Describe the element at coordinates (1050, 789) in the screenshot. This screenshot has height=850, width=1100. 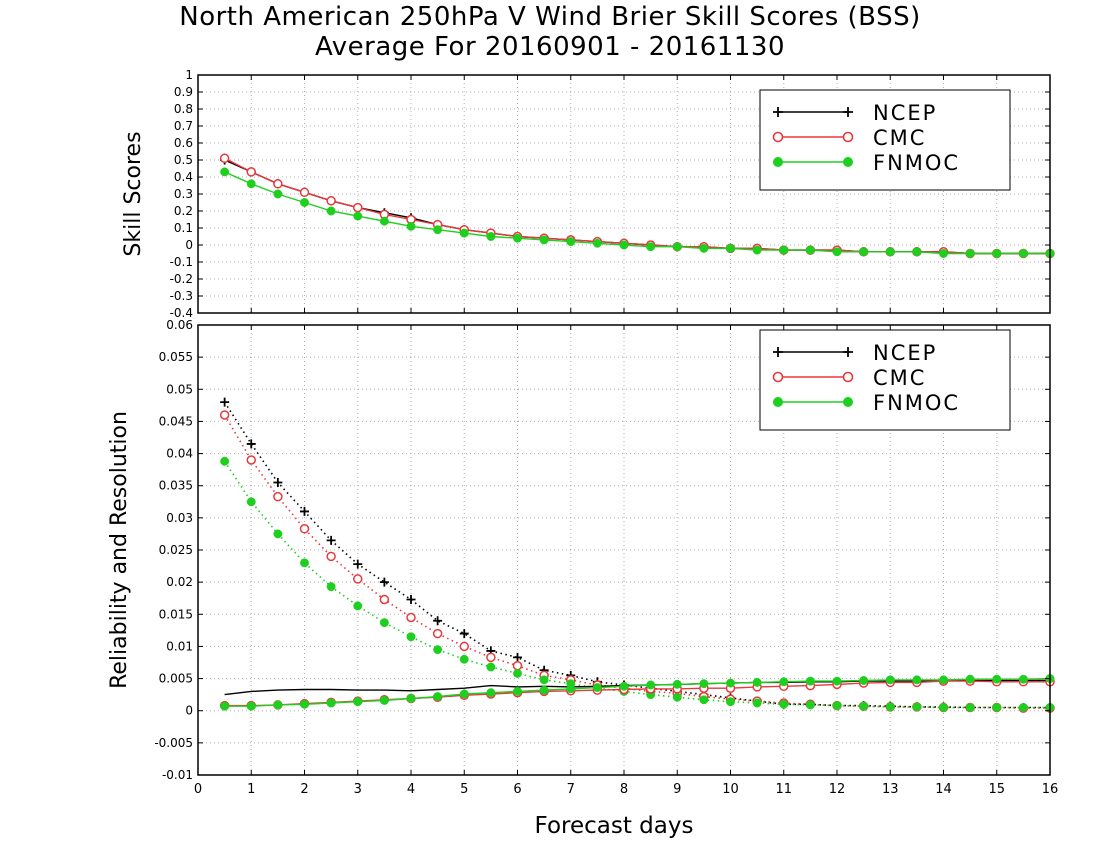
I see `x-tick-label: 16` at that location.